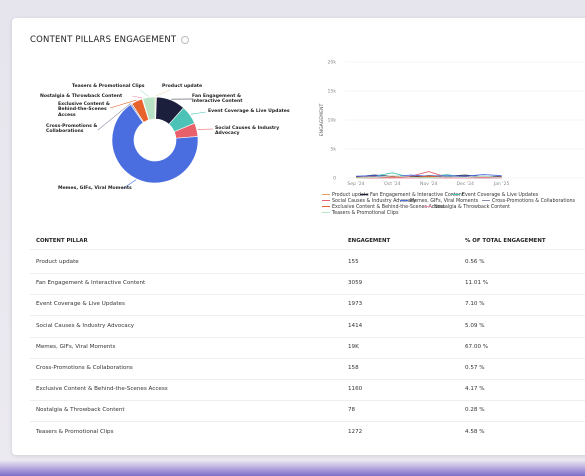  What do you see at coordinates (247, 131) in the screenshot?
I see `donut-label: Social Causes & Industry Advocacy` at bounding box center [247, 131].